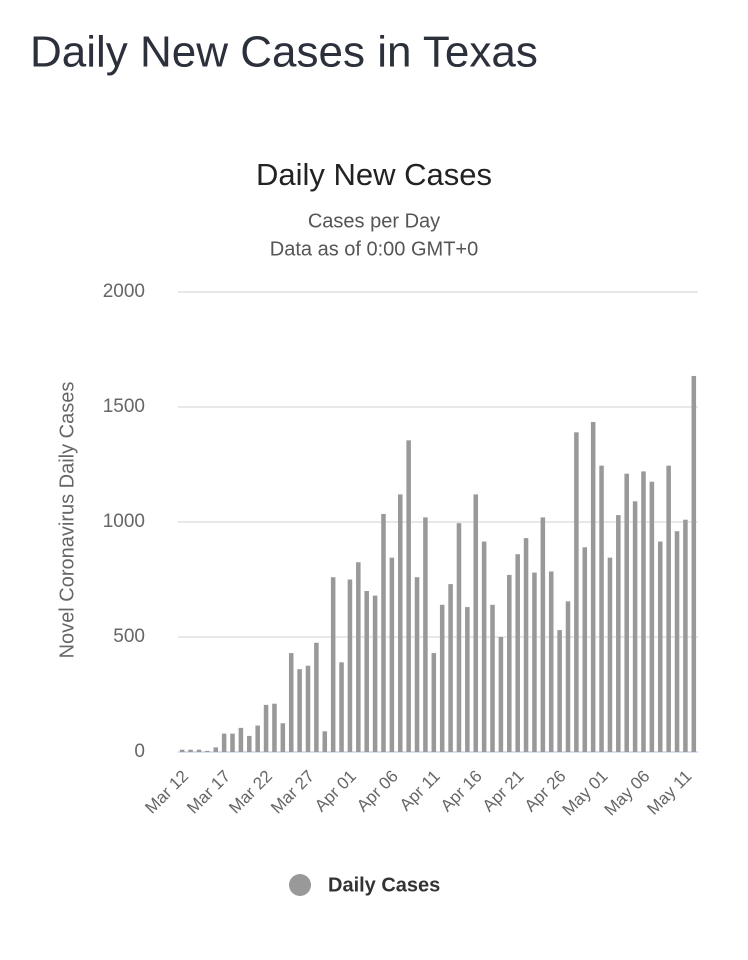 The image size is (748, 960). I want to click on legend-marker, so click(300, 885).